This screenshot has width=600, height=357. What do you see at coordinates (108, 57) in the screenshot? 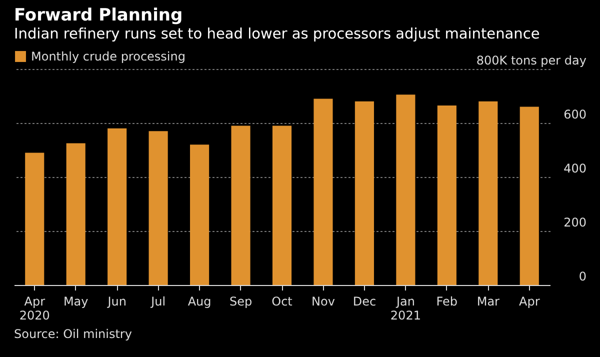
I see `legend-label: Monthly crude processing` at bounding box center [108, 57].